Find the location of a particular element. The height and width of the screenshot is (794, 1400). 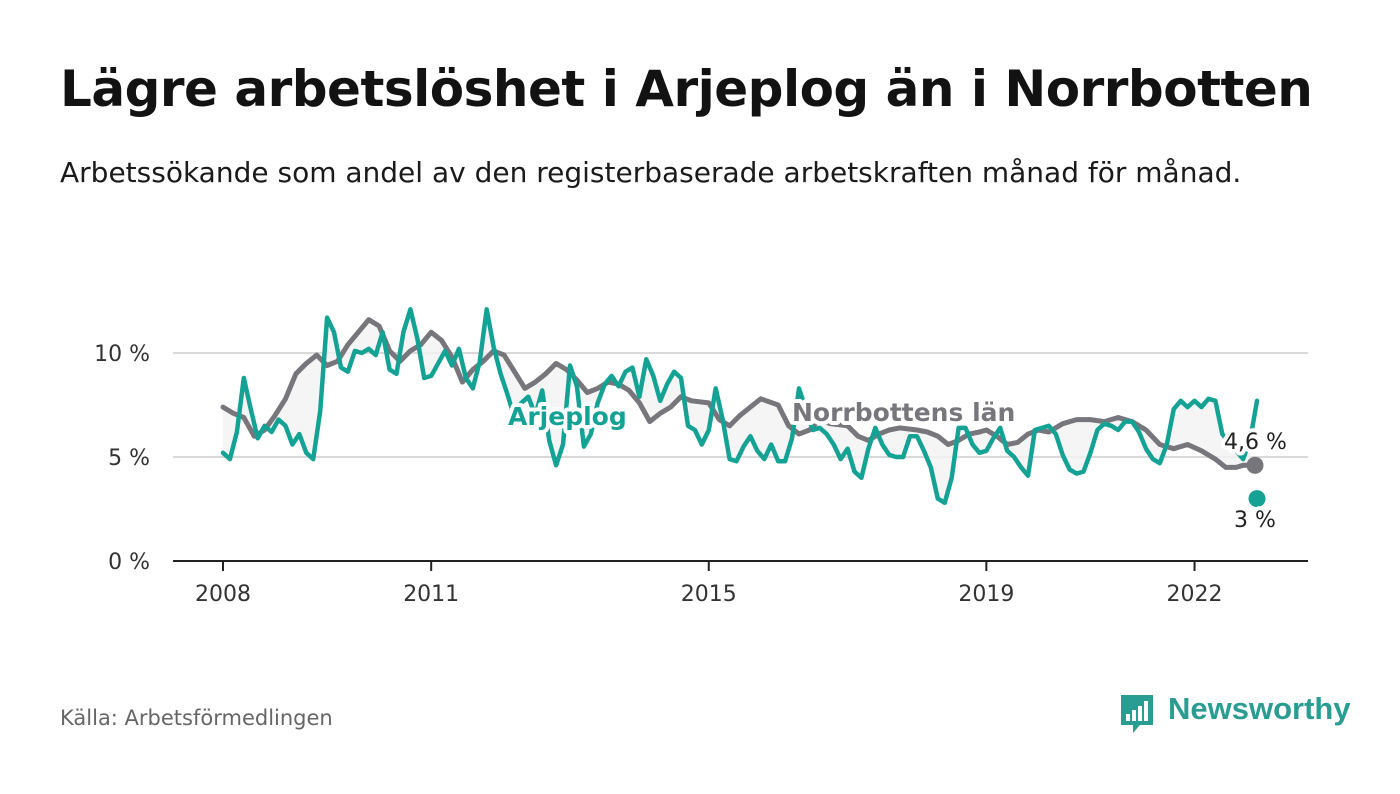

end-marker-arjeplog is located at coordinates (1257, 499).